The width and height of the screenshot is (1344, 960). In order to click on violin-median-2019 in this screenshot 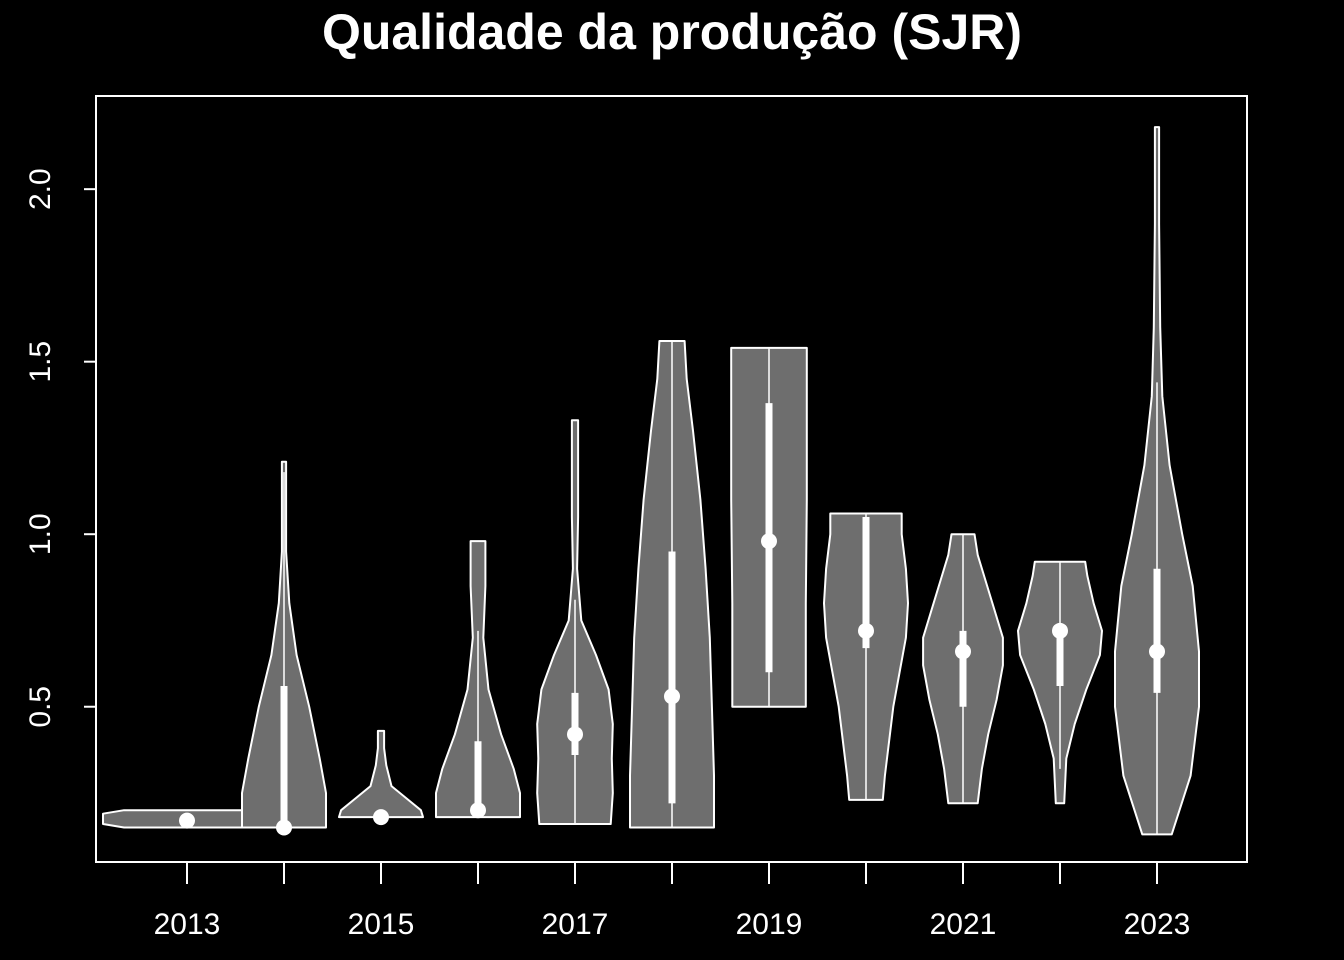, I will do `click(769, 541)`.